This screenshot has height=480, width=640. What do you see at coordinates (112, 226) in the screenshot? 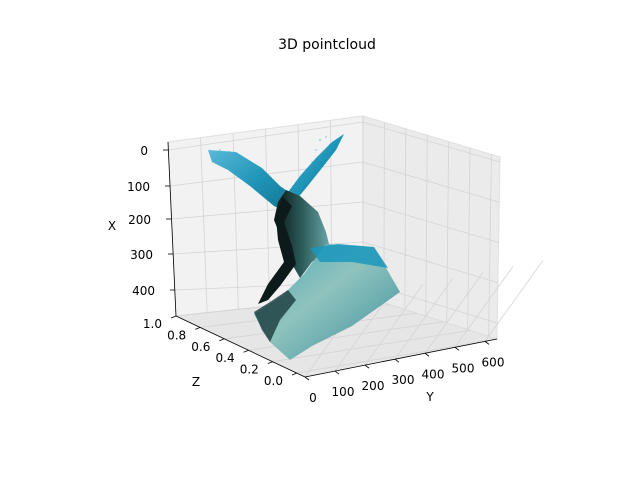
I see `z-axis-label: X` at bounding box center [112, 226].